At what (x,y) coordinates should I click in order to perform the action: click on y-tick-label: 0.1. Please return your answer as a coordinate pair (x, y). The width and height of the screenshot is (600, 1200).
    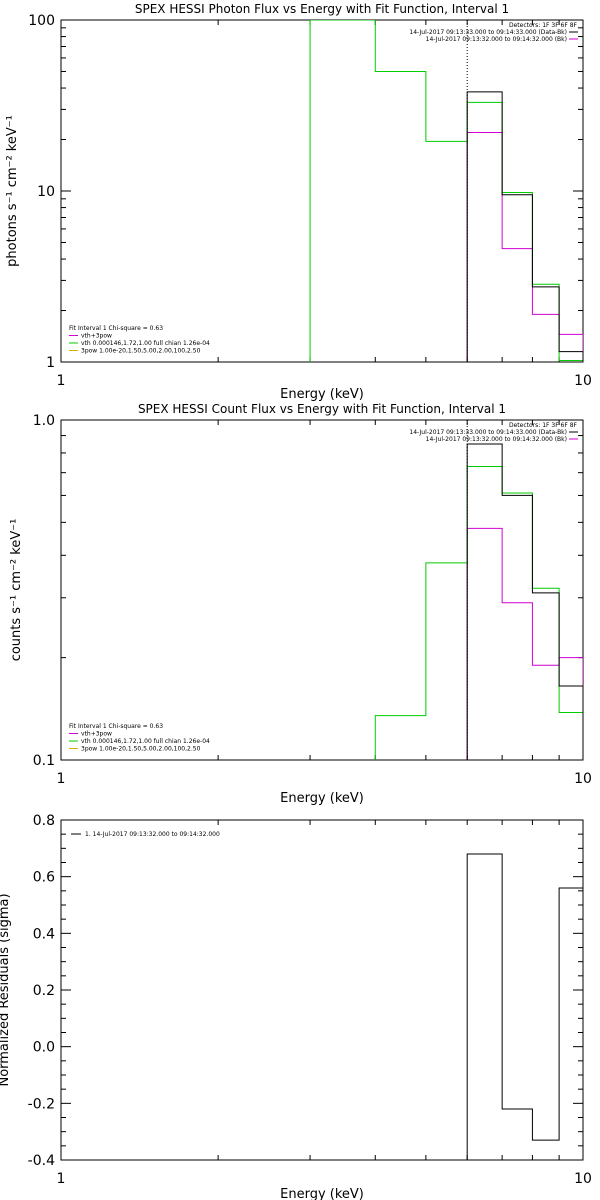
    Looking at the image, I should click on (44, 761).